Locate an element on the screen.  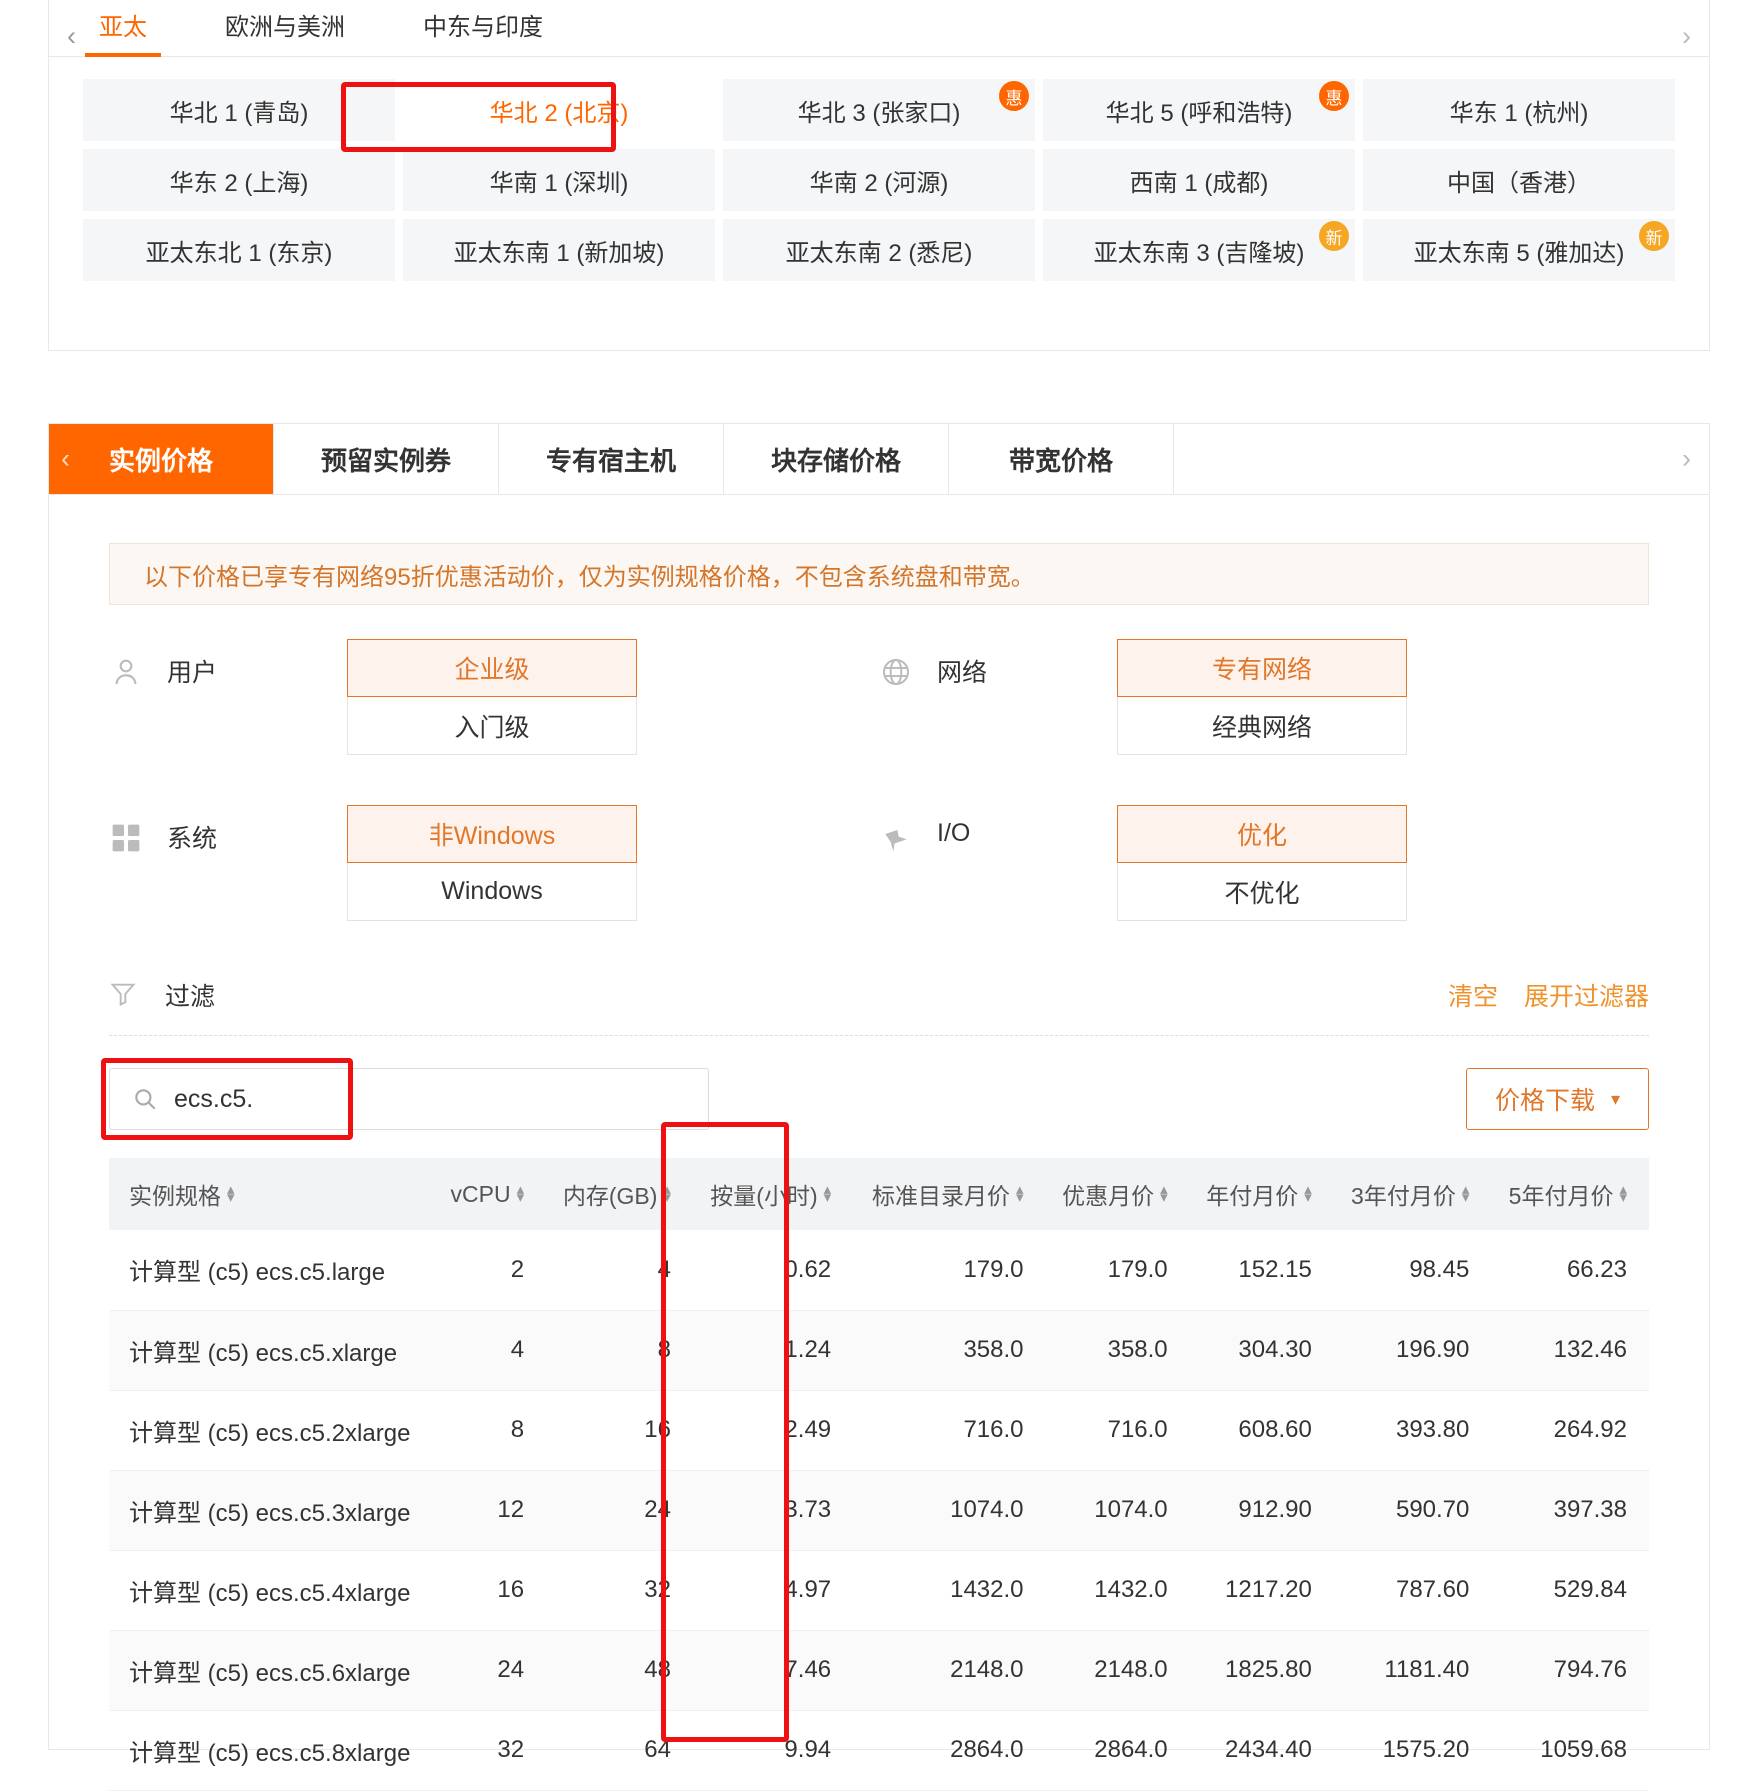
table-column-label: 3年付月价 is located at coordinates (1403, 1196).